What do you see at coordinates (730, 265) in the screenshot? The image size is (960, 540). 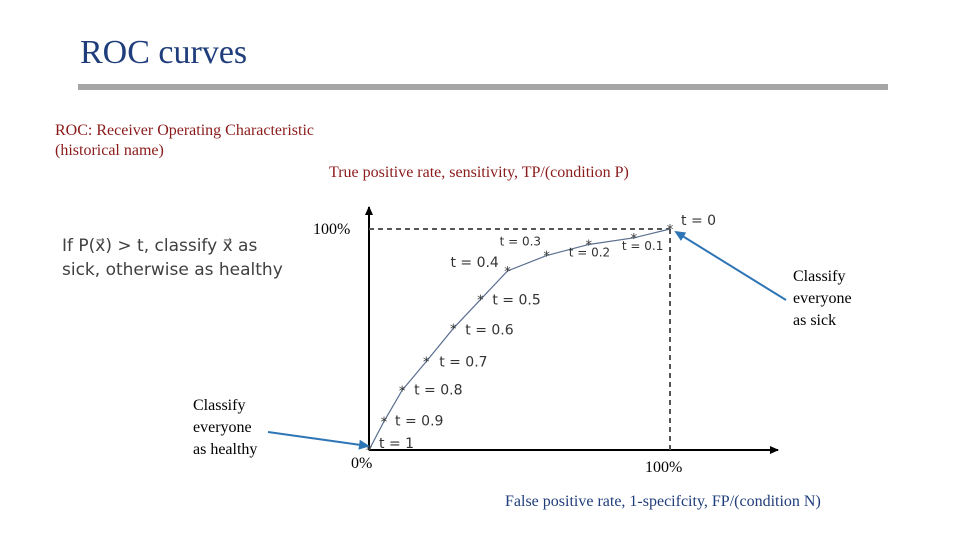 I see `arrow-to-classify-sick` at bounding box center [730, 265].